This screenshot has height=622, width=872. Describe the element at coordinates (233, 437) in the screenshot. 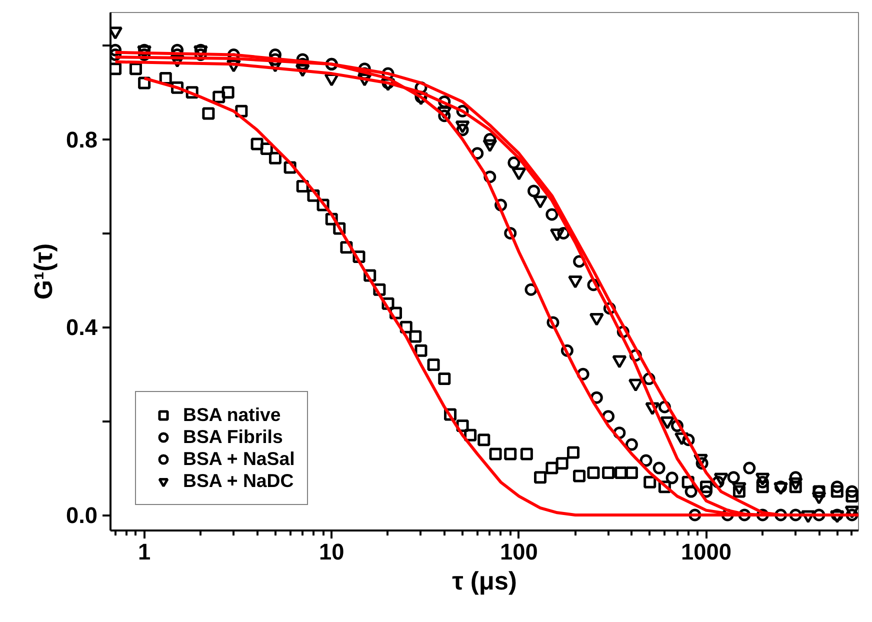

I see `legend-label: BSA Fibrils` at that location.